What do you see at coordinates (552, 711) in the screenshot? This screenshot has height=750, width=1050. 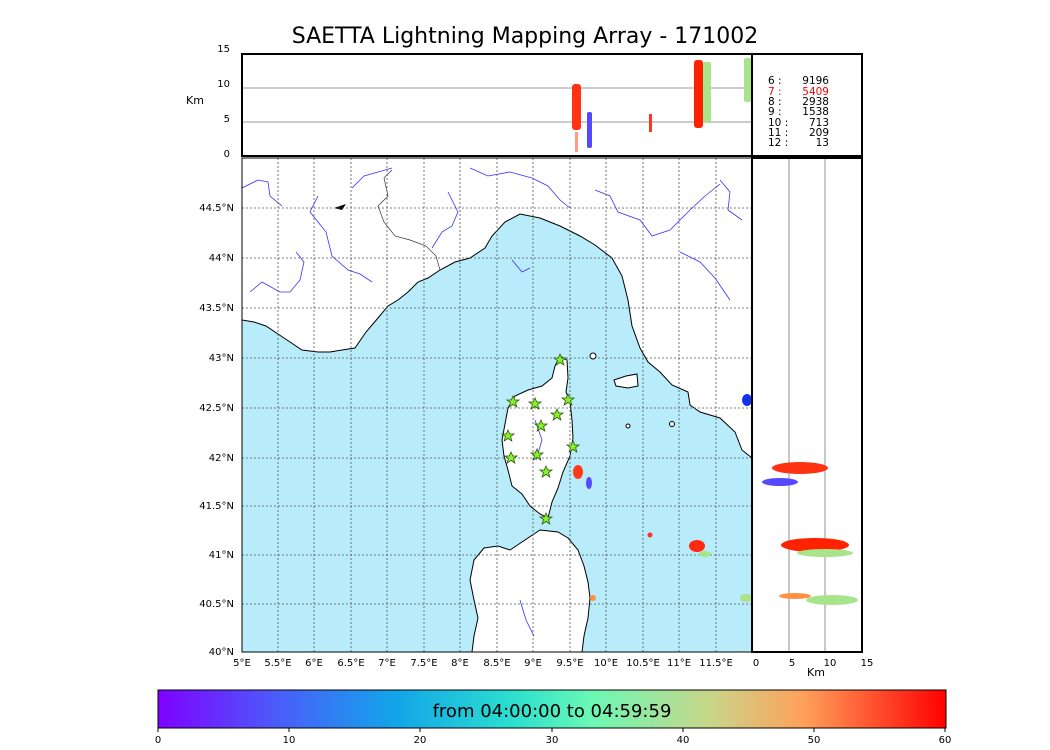 I see `colorbar-label: from 04:00:00 to 04:59:59` at bounding box center [552, 711].